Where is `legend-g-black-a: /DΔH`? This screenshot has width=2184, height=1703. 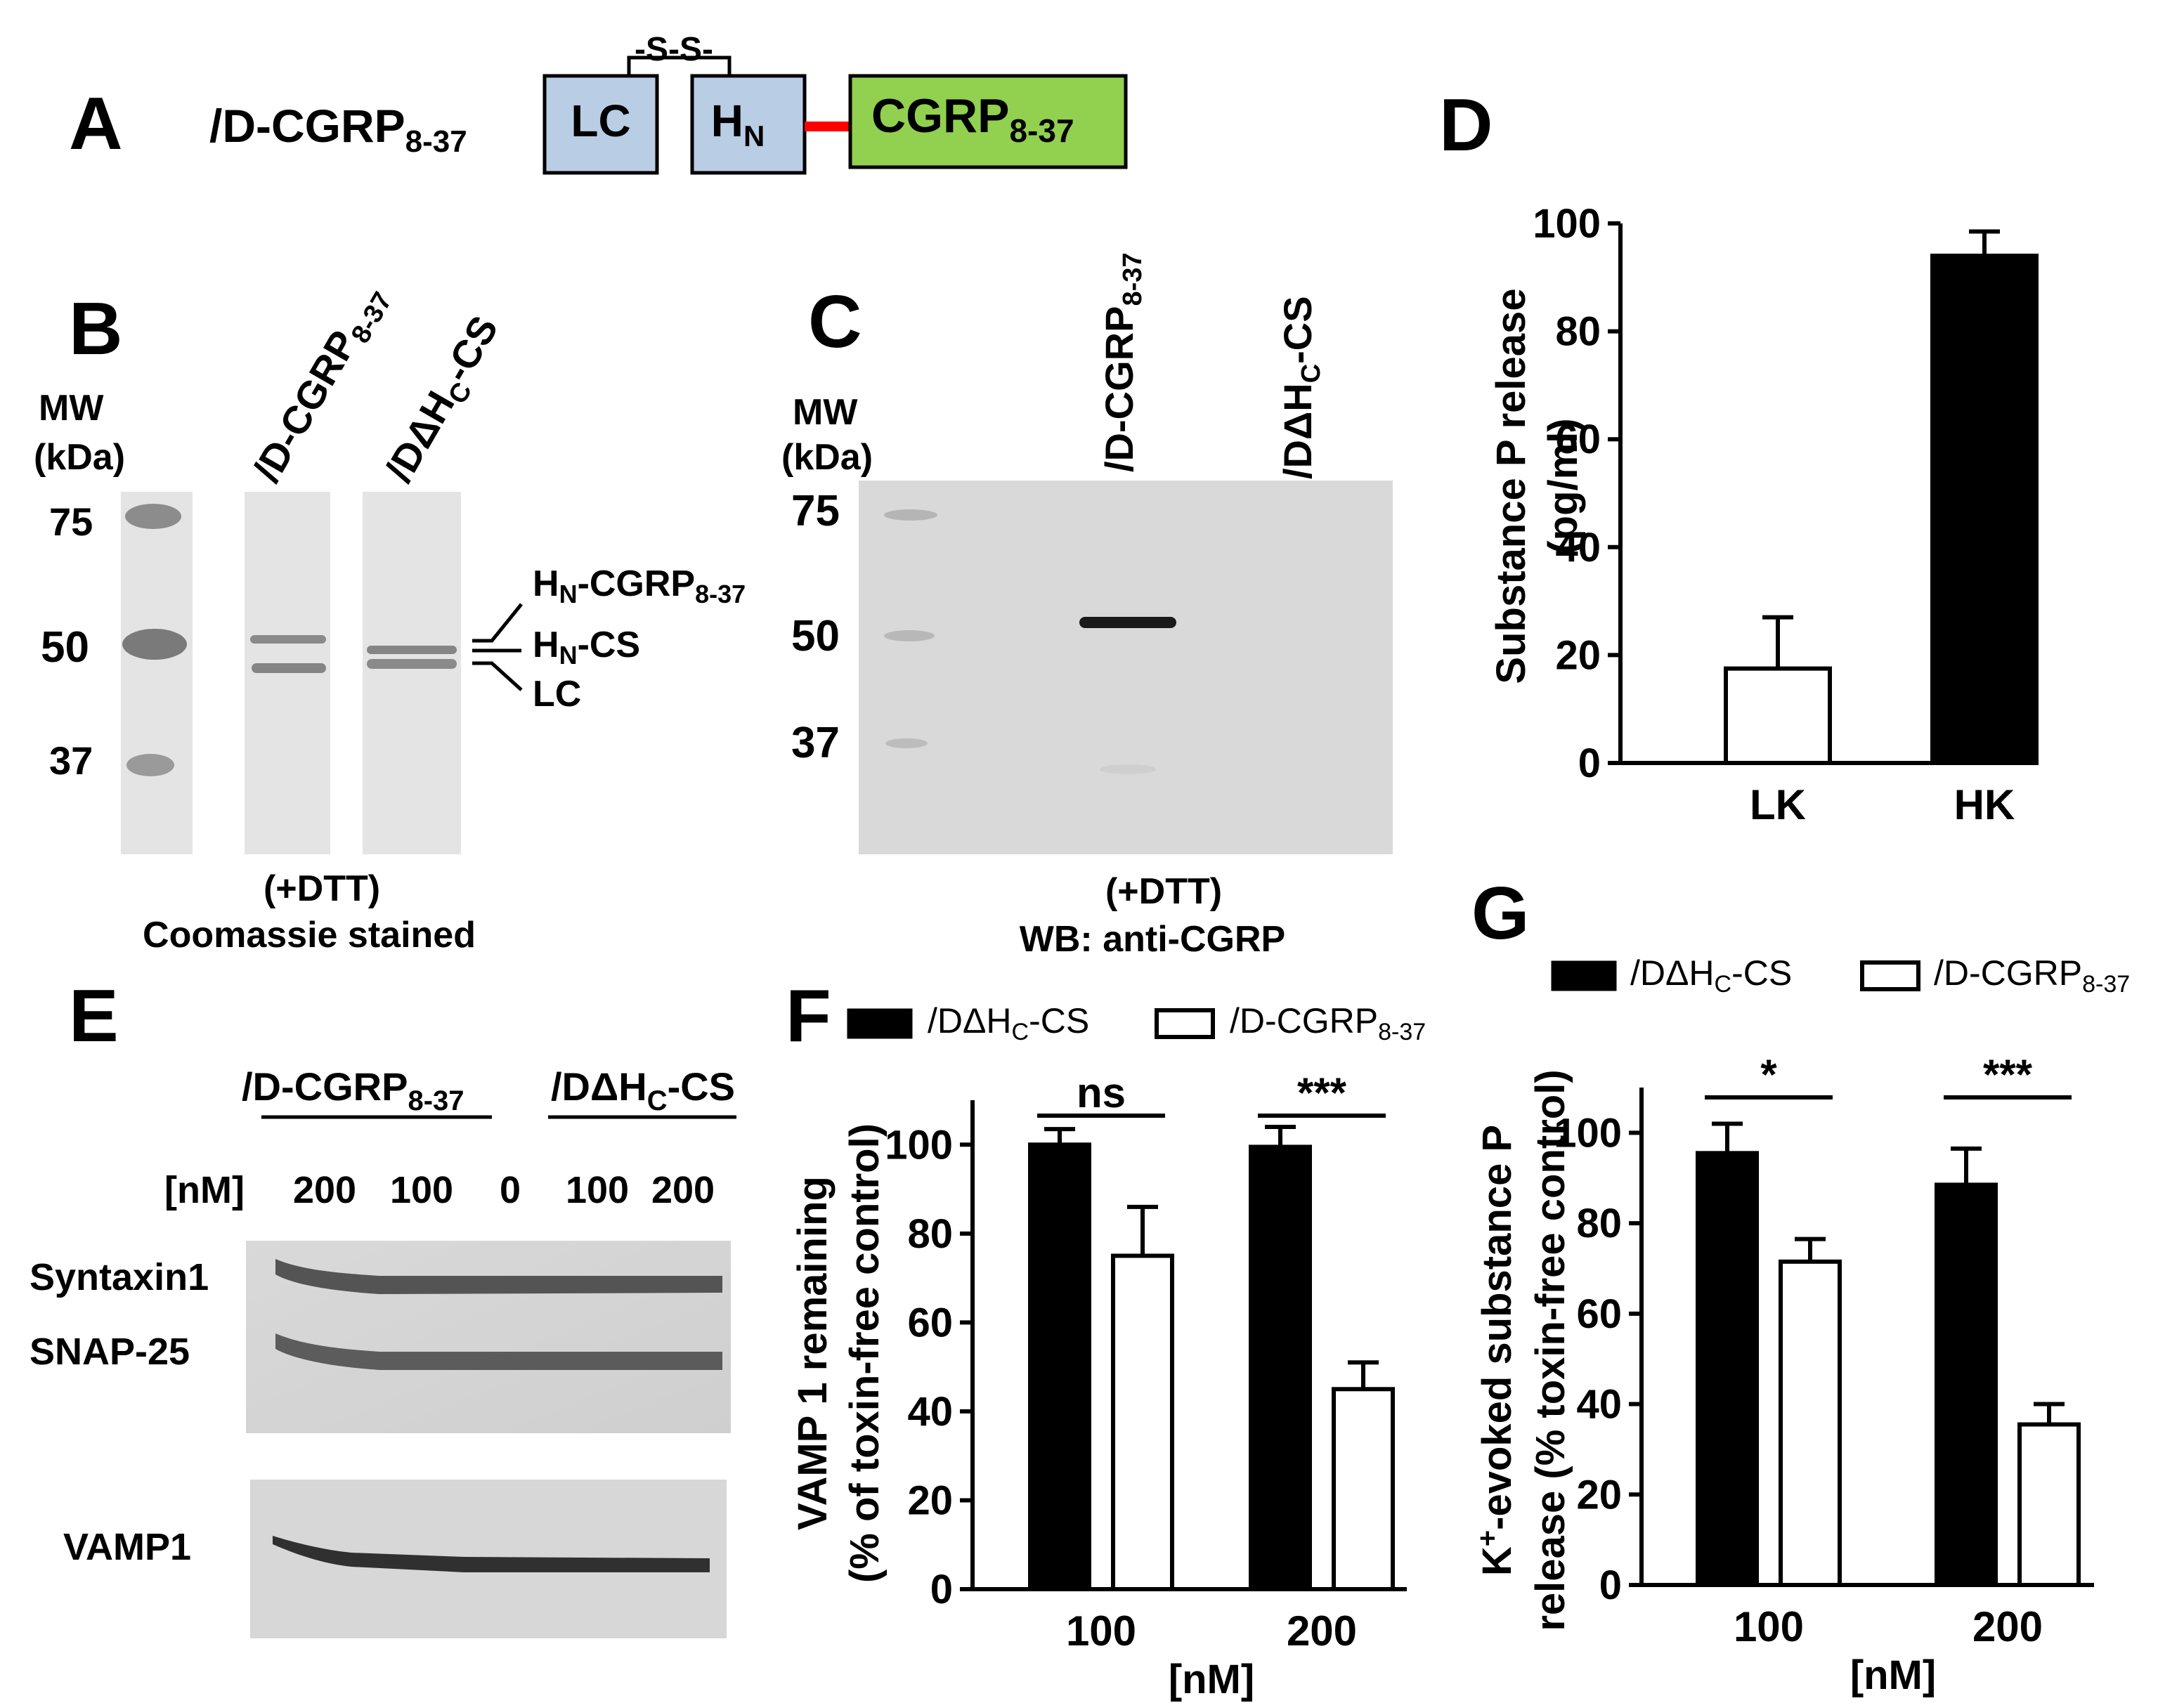 legend-g-black-a: /DΔH is located at coordinates (1672, 973).